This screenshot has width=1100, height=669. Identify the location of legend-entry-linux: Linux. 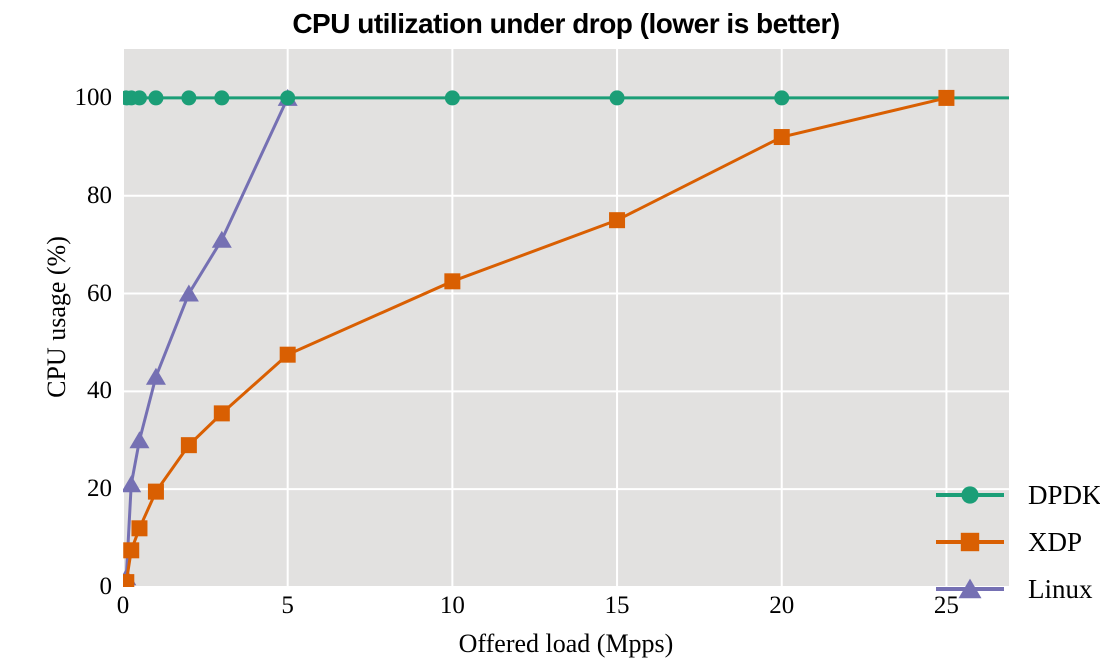
(1018, 588).